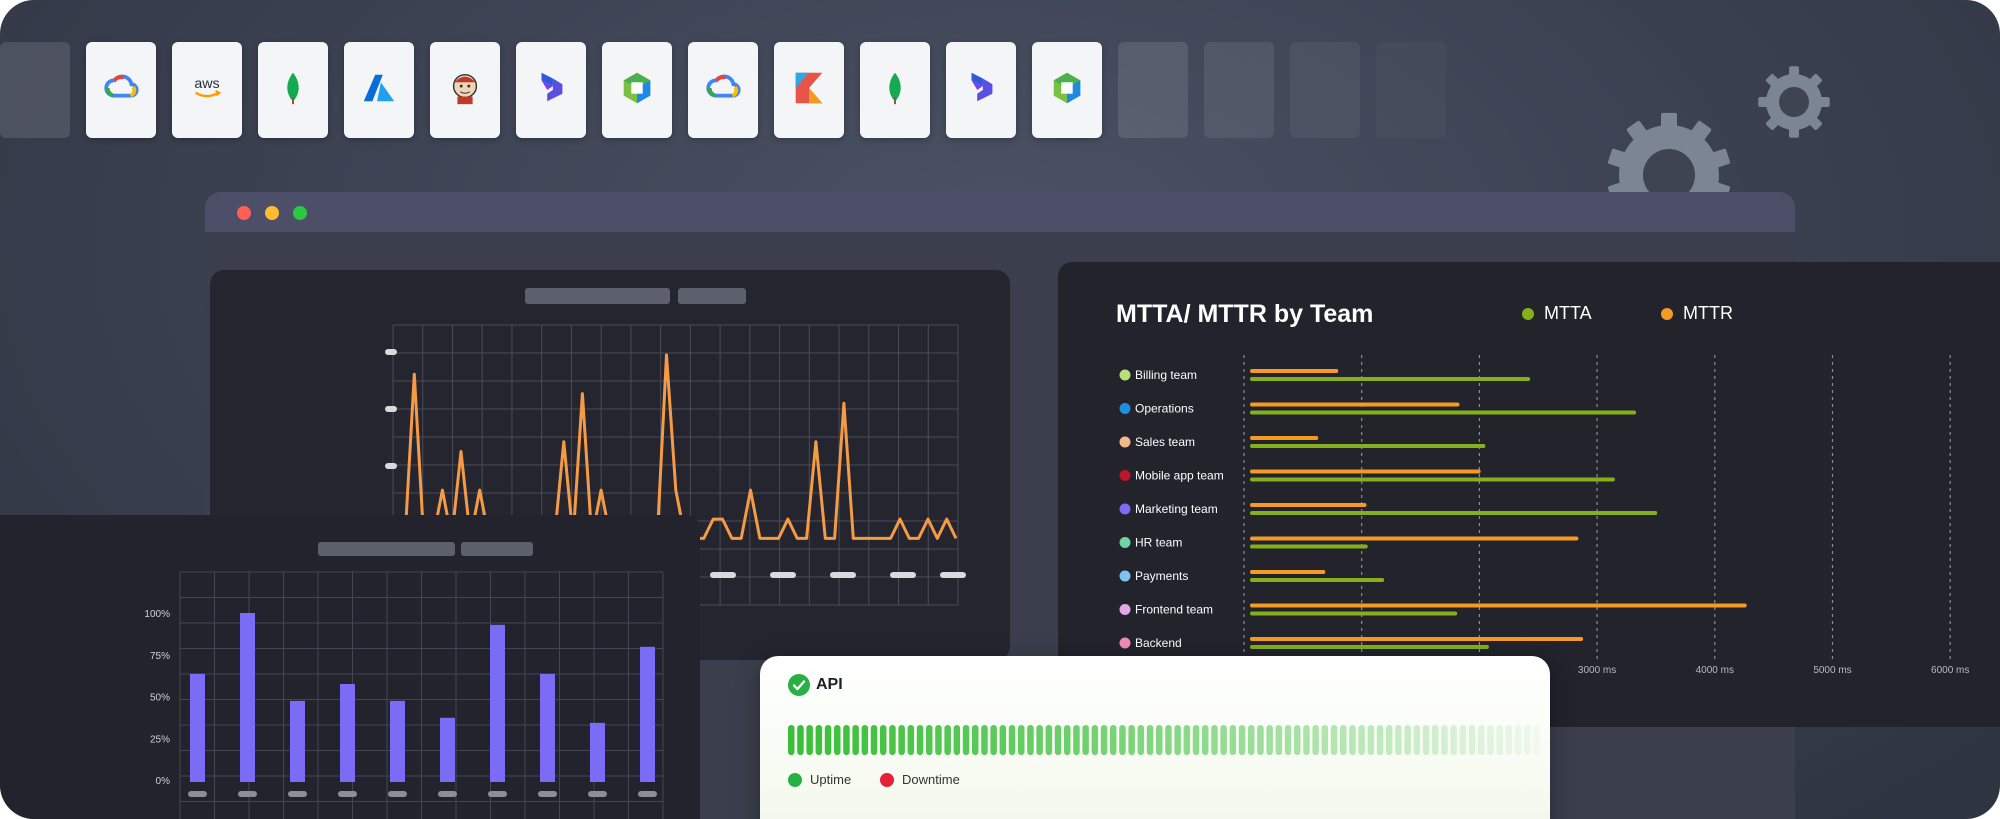  What do you see at coordinates (1161, 576) in the screenshot?
I see `team-label: Payments` at bounding box center [1161, 576].